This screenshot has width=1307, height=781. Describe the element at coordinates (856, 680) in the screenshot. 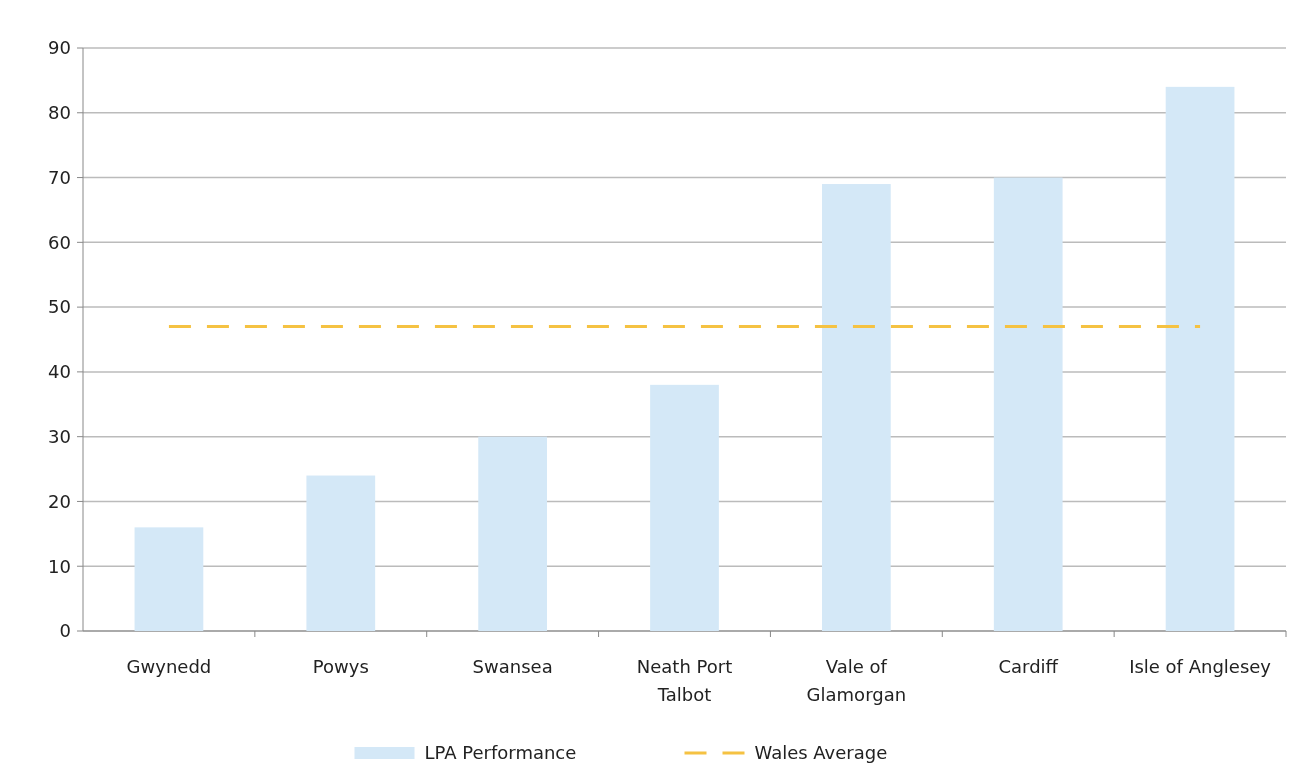

I see `x-tick-label: Vale of Glamorgan` at that location.